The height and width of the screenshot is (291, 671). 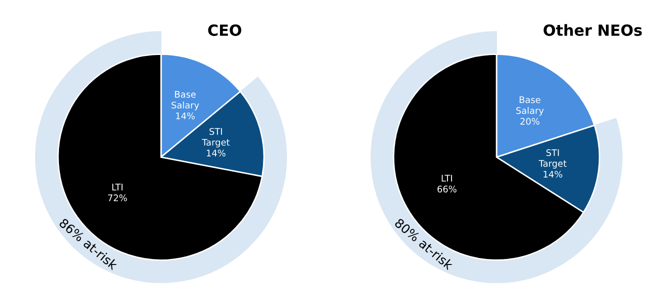 What do you see at coordinates (117, 198) in the screenshot?
I see `data-label: 72%` at bounding box center [117, 198].